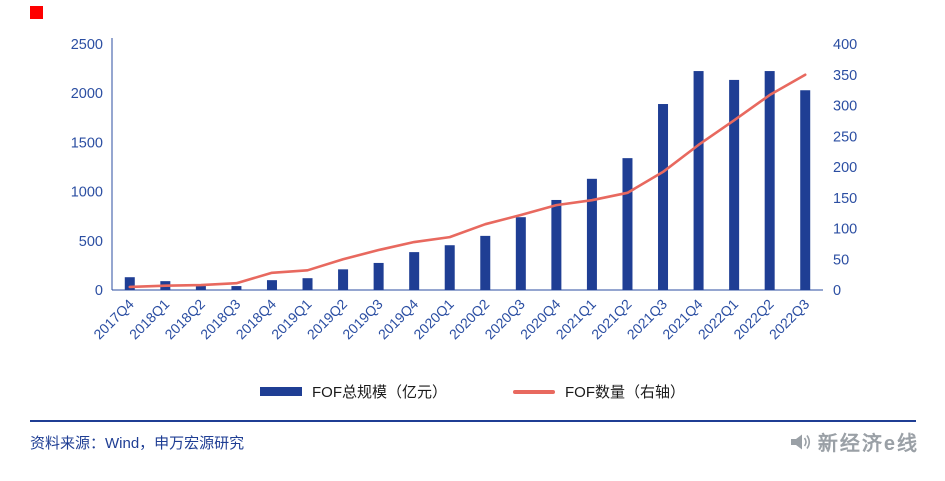 This screenshot has width=945, height=481. Describe the element at coordinates (200, 287) in the screenshot. I see `bar-2018Q2` at that location.